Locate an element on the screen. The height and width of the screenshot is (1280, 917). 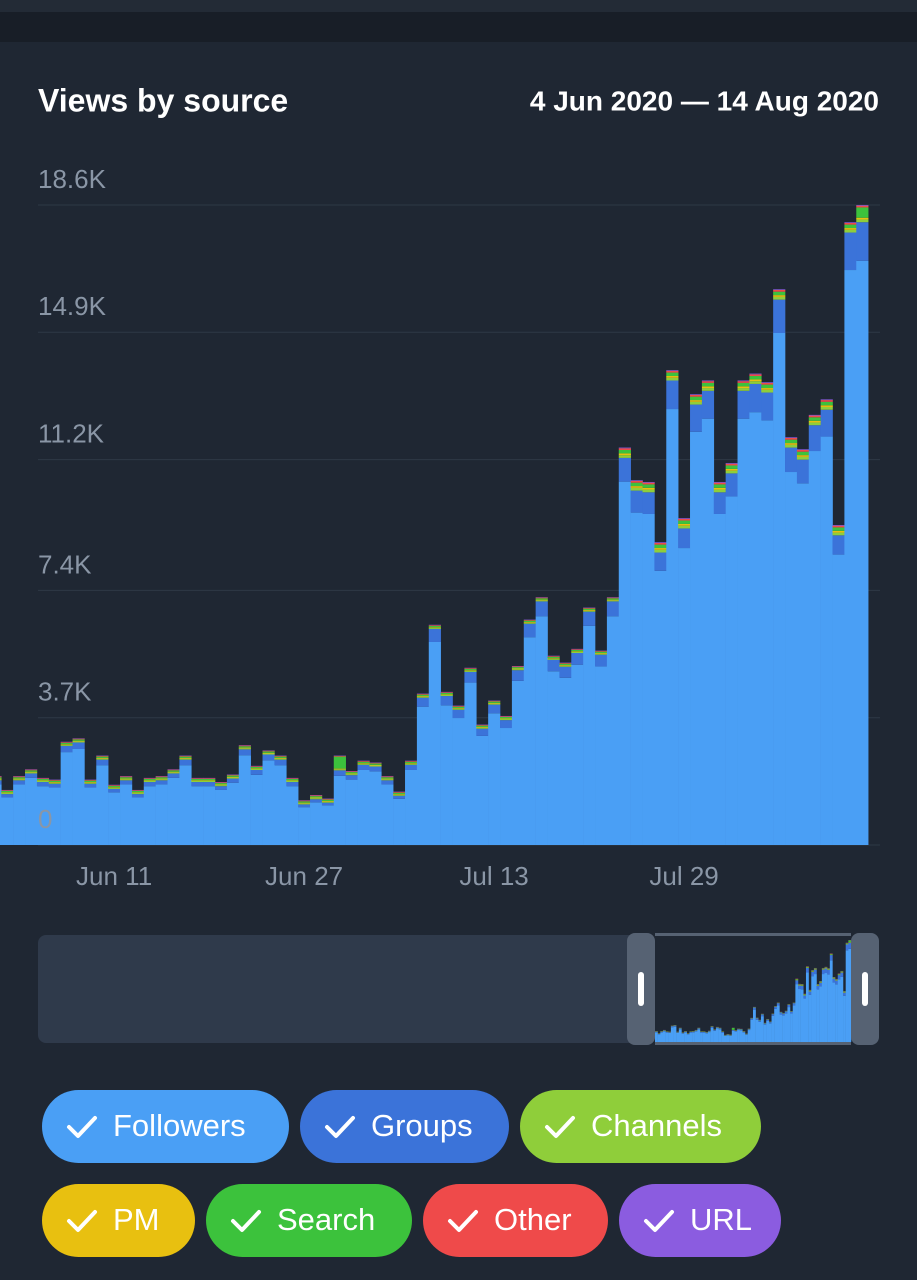
legend-toggle: URL is located at coordinates (700, 1220).